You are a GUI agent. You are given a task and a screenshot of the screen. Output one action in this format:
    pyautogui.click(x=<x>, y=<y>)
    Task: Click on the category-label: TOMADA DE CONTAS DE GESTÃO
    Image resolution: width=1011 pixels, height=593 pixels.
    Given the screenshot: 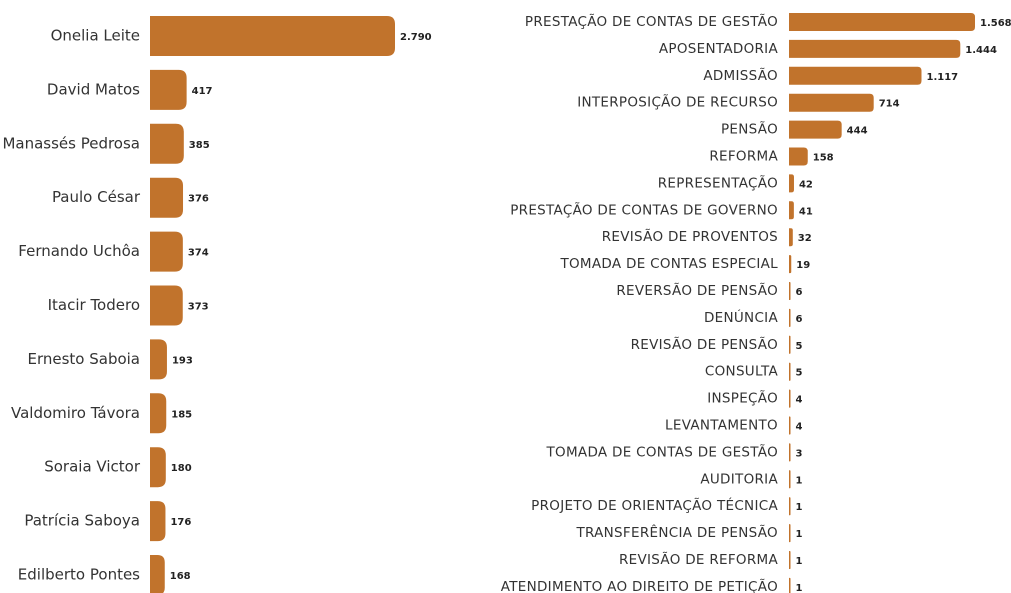 What is the action you would take?
    pyautogui.click(x=662, y=451)
    